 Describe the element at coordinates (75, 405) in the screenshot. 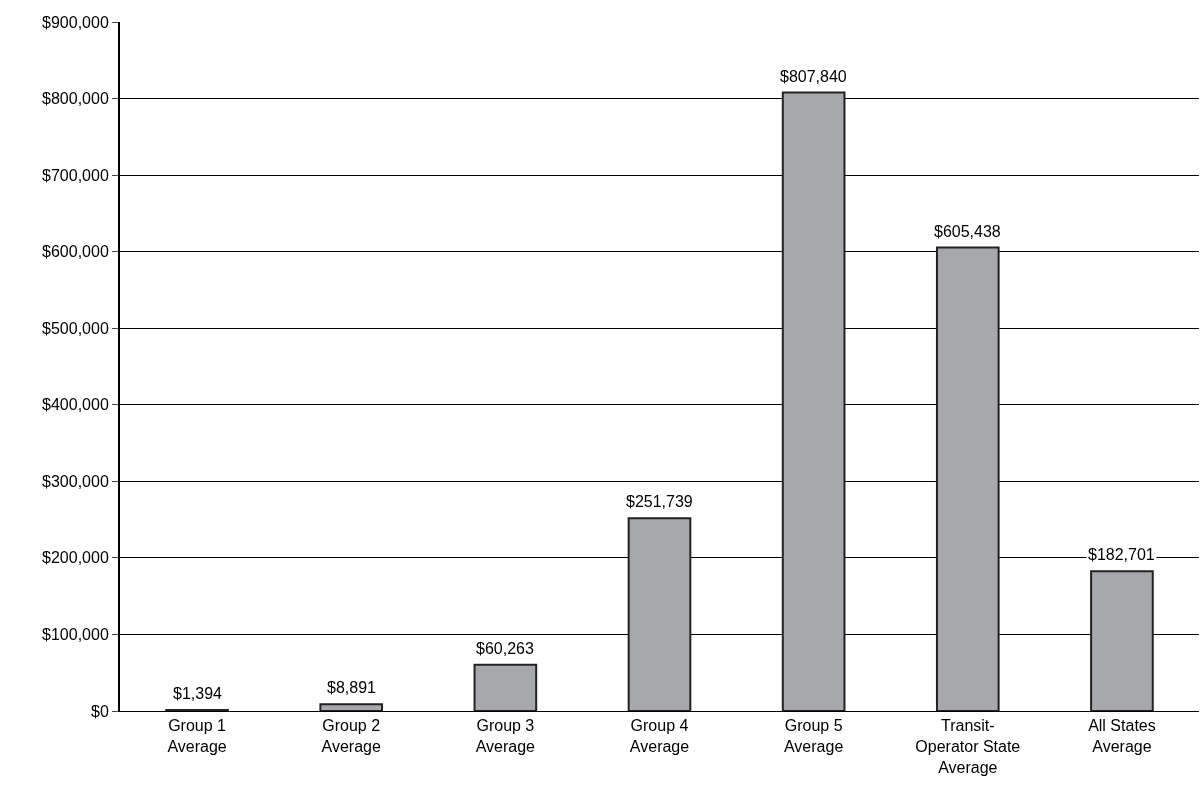

I see `y-tick-label: $400,000` at that location.